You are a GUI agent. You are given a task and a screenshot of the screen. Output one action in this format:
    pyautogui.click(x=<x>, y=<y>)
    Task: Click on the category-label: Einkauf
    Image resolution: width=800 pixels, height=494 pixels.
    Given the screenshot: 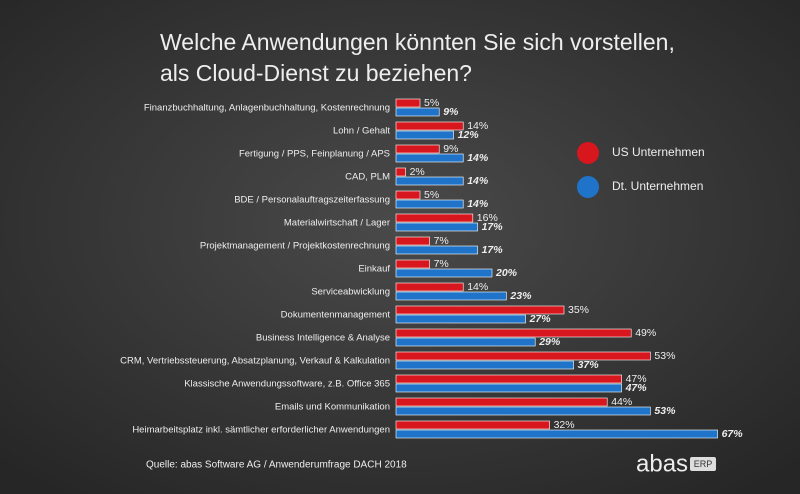 What is the action you would take?
    pyautogui.click(x=374, y=269)
    